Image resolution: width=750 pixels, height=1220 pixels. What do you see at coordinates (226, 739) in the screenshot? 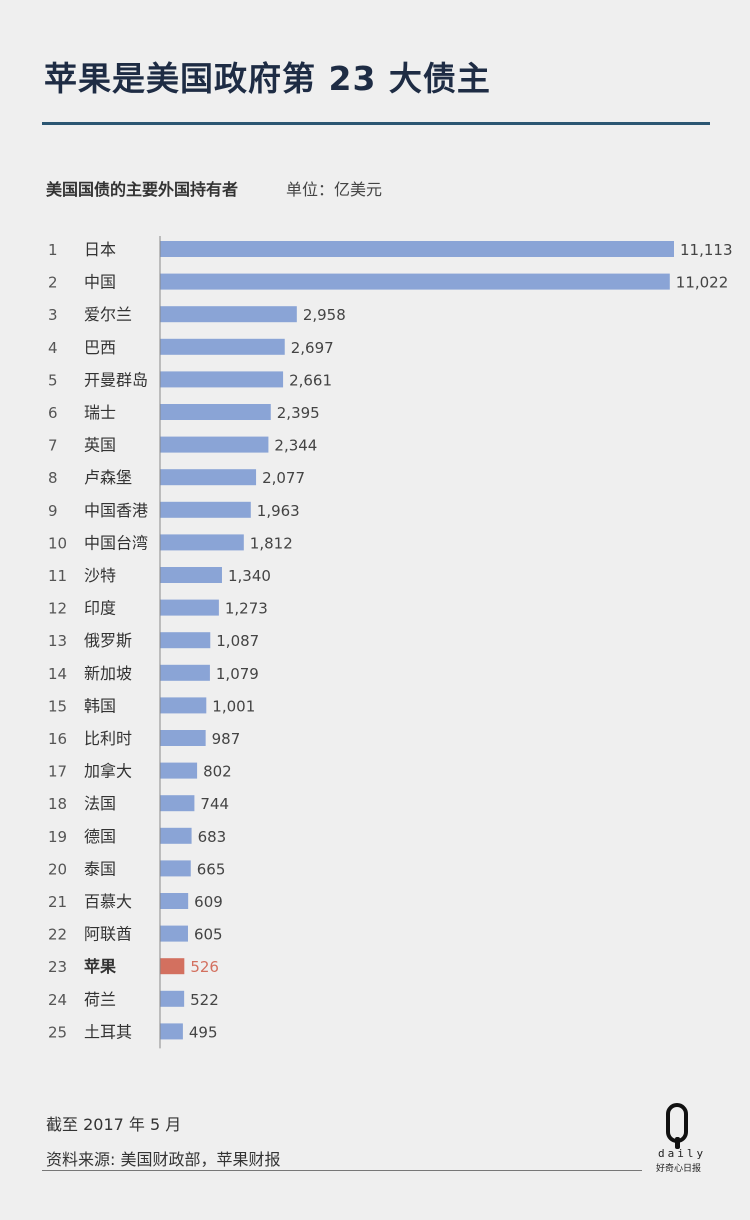
I see `value-label: 987` at bounding box center [226, 739].